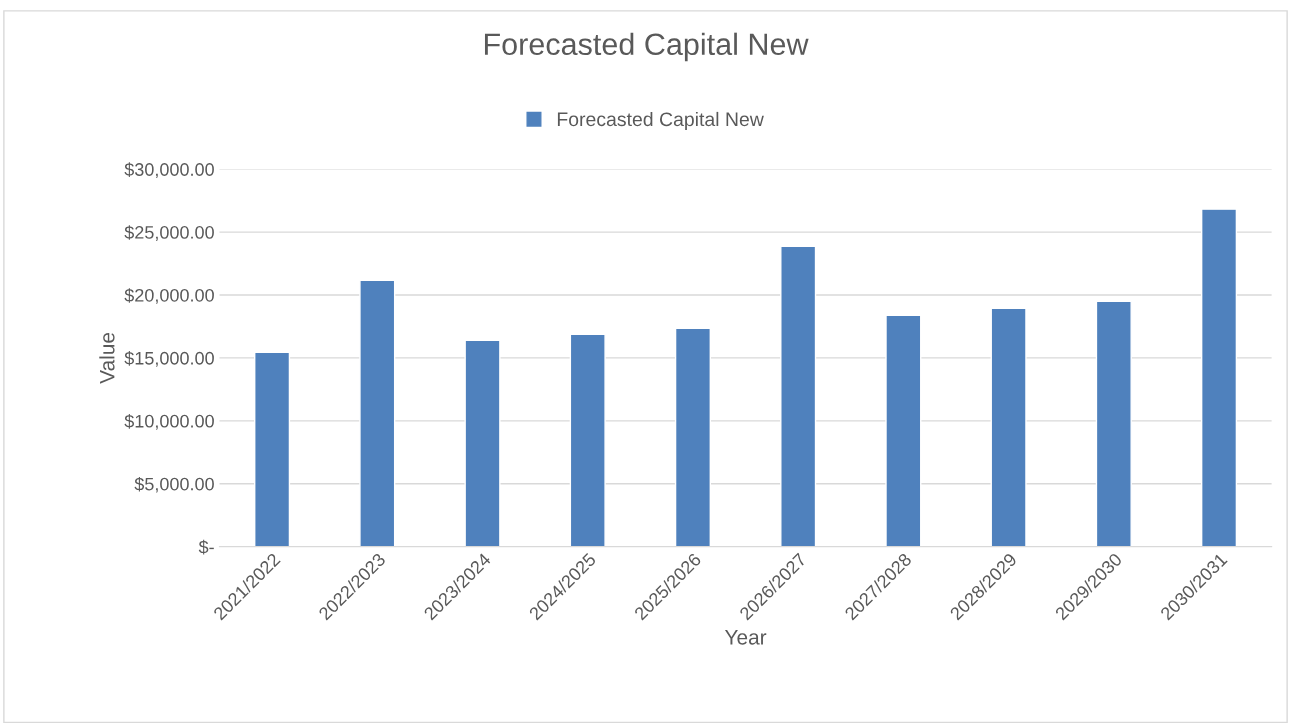 The width and height of the screenshot is (1291, 726). I want to click on chart-title: Forecasted Capital New, so click(646, 47).